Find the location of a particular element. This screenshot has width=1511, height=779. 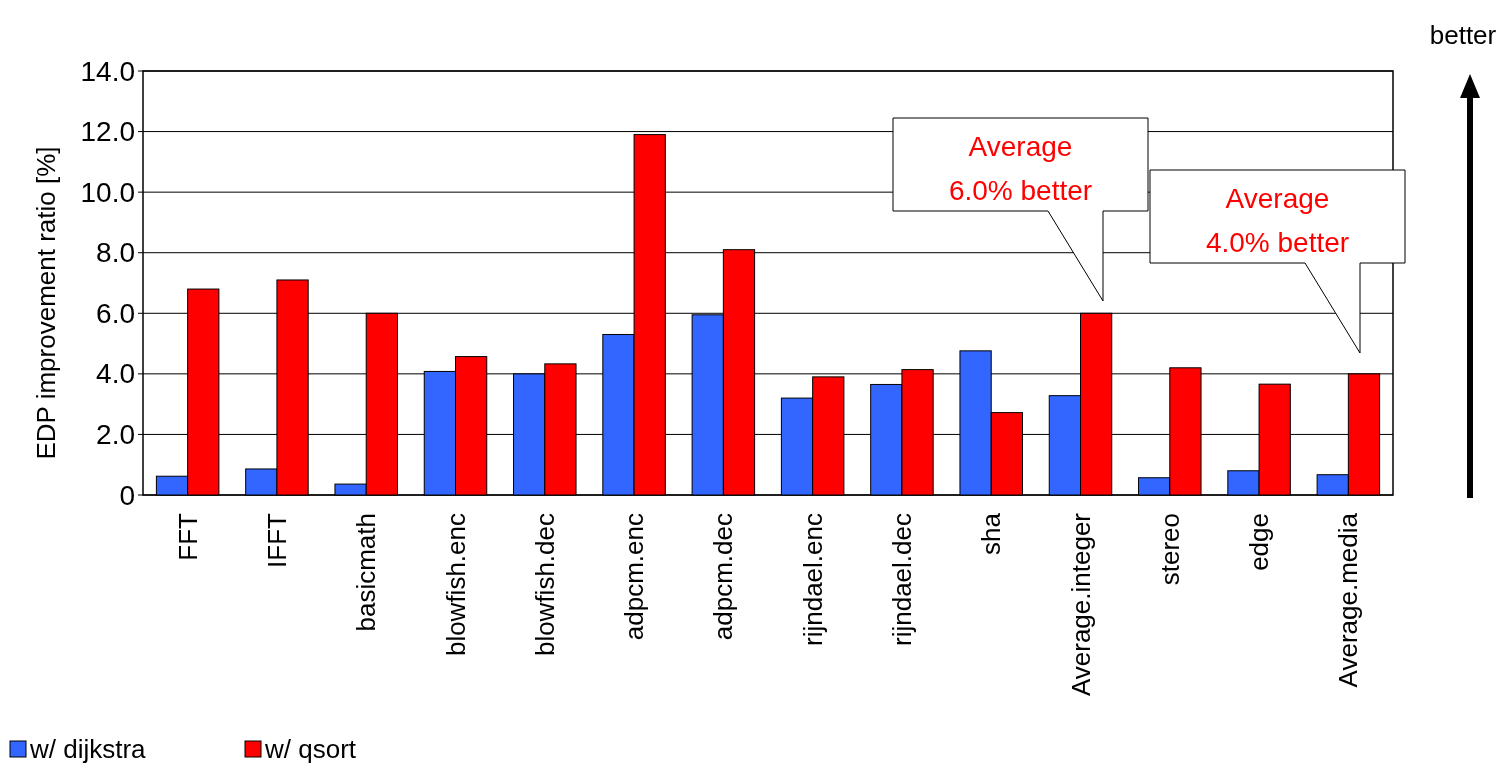

legend-label: w/ qsort is located at coordinates (310, 749).